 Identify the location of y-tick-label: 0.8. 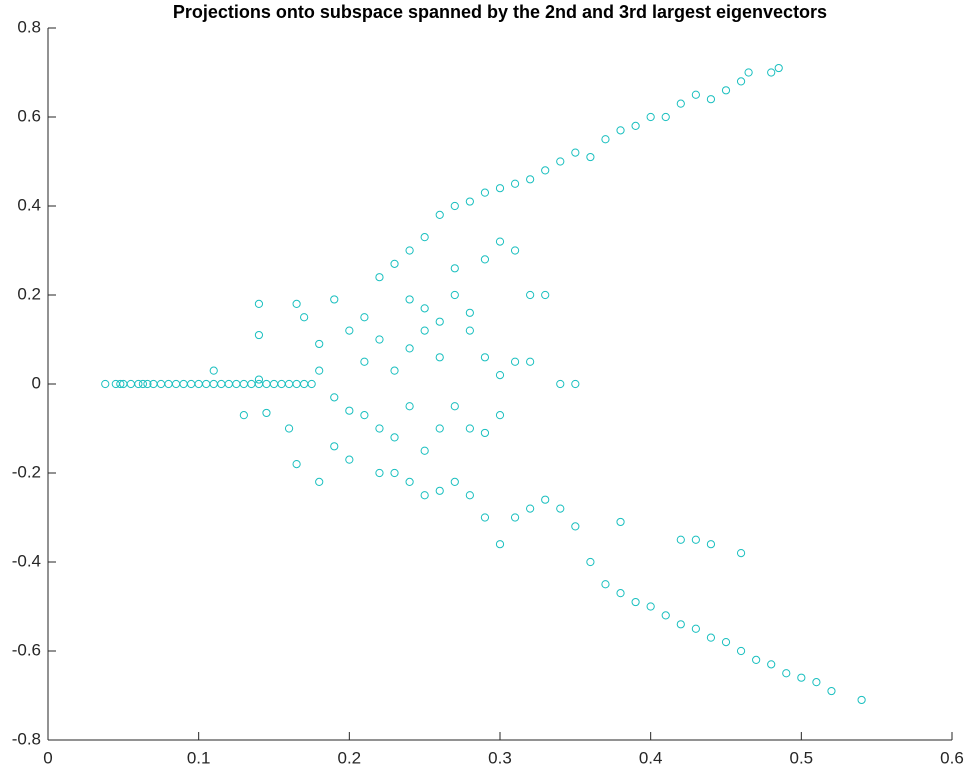
(29, 26).